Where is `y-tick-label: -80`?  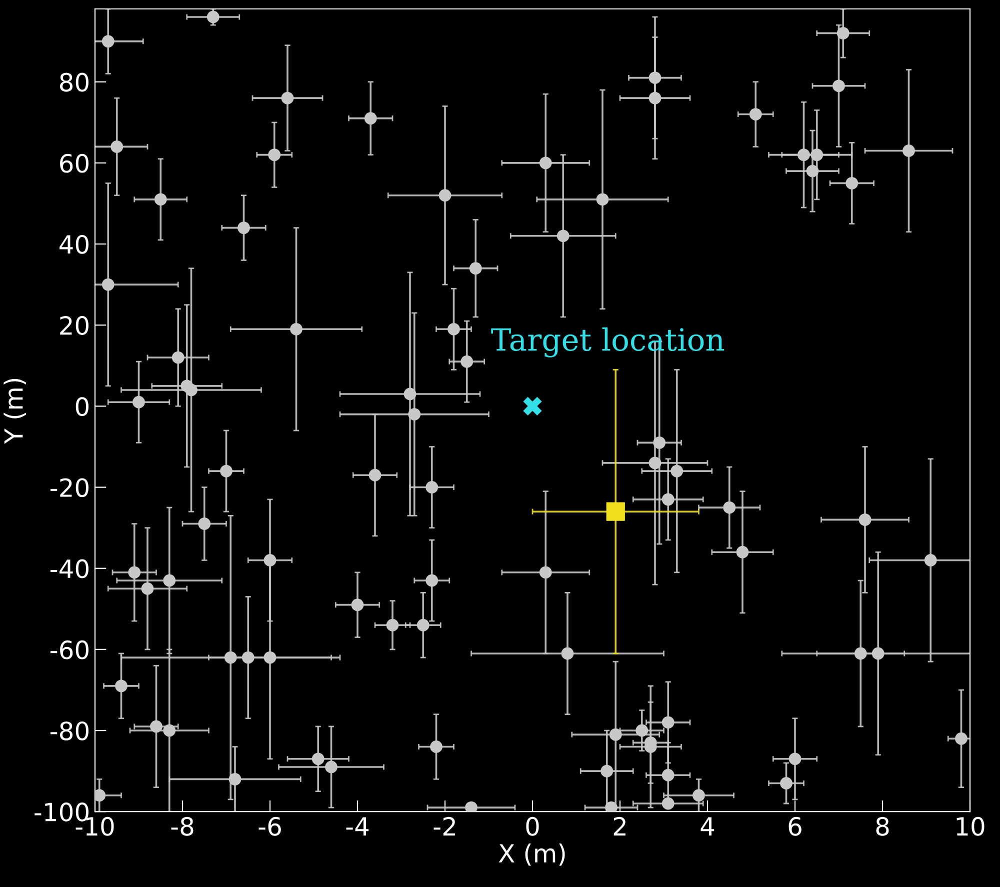
y-tick-label: -80 is located at coordinates (69, 730).